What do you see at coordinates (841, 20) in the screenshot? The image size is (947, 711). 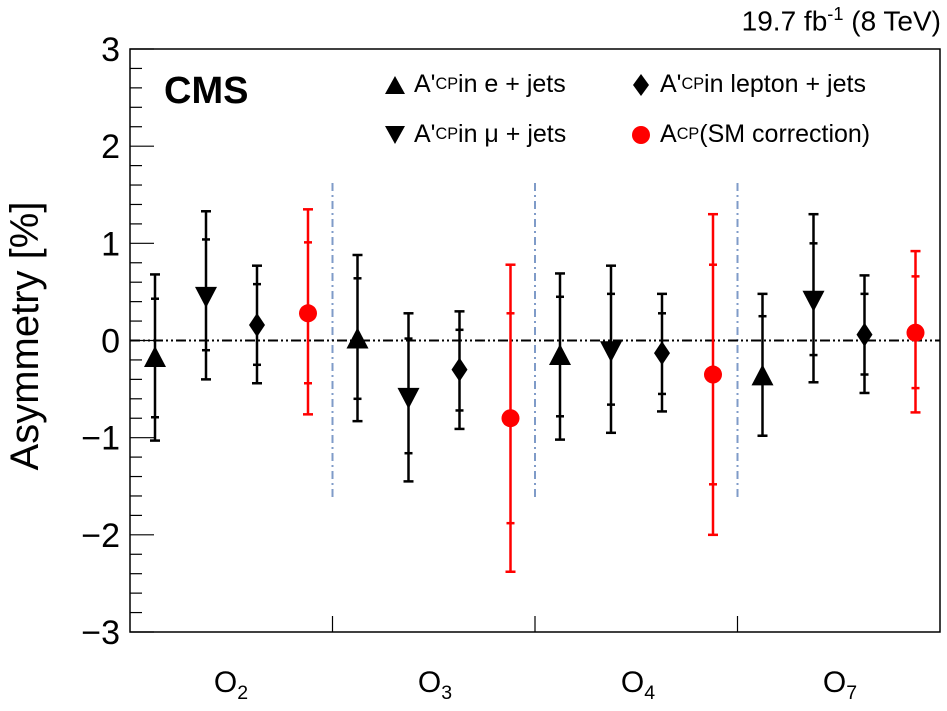 I see `luminosity-label: 19.7 fb-1 (8 TeV)` at bounding box center [841, 20].